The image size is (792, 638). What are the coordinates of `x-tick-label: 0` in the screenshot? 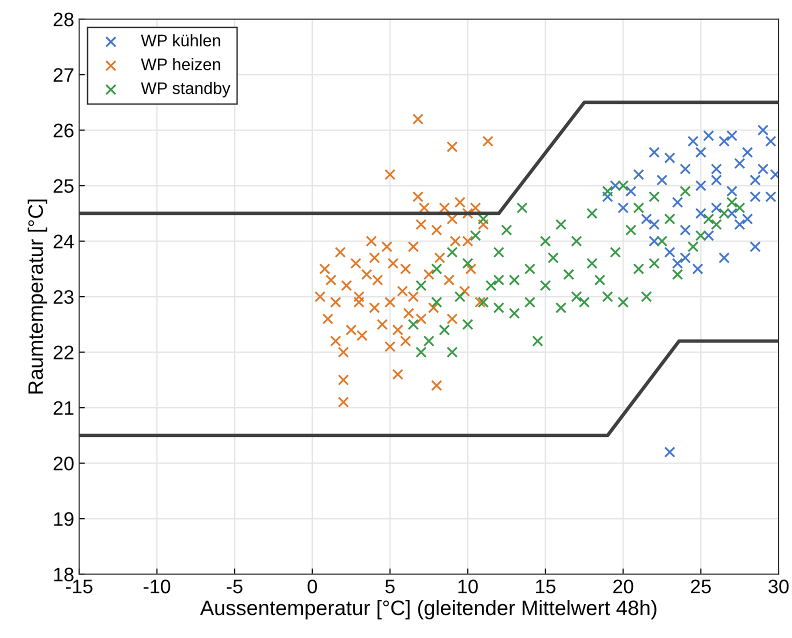 It's located at (312, 587).